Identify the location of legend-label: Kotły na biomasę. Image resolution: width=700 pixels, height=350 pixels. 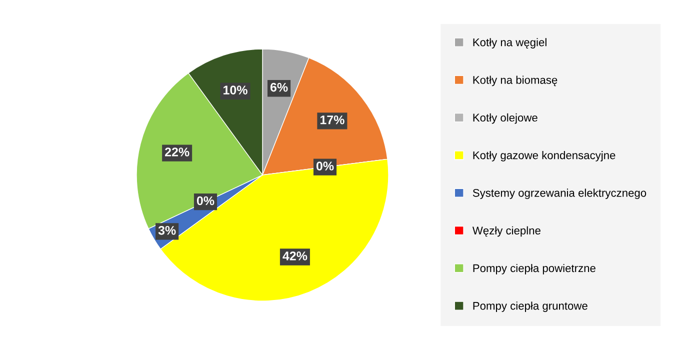
(515, 81).